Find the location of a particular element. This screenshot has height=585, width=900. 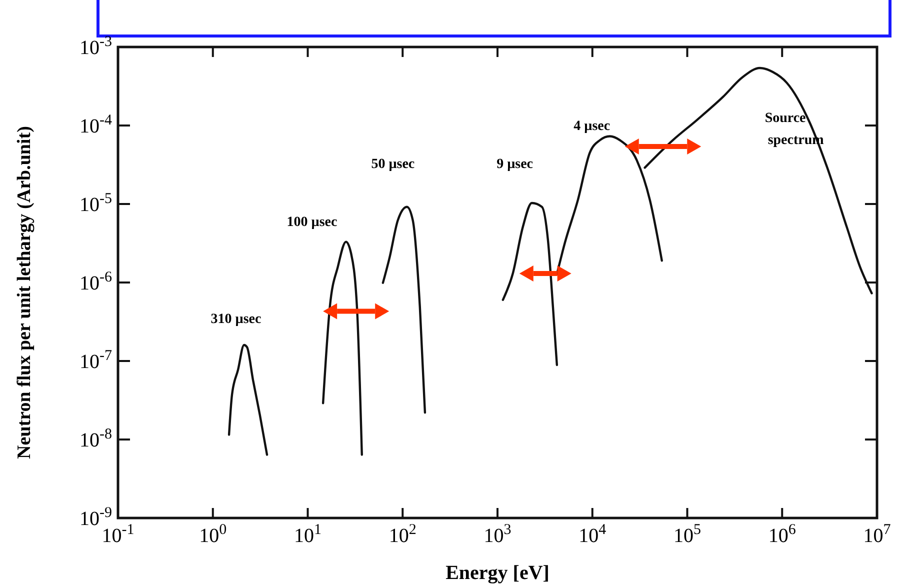

x-tick-label: 10$^{4}$ is located at coordinates (592, 534).